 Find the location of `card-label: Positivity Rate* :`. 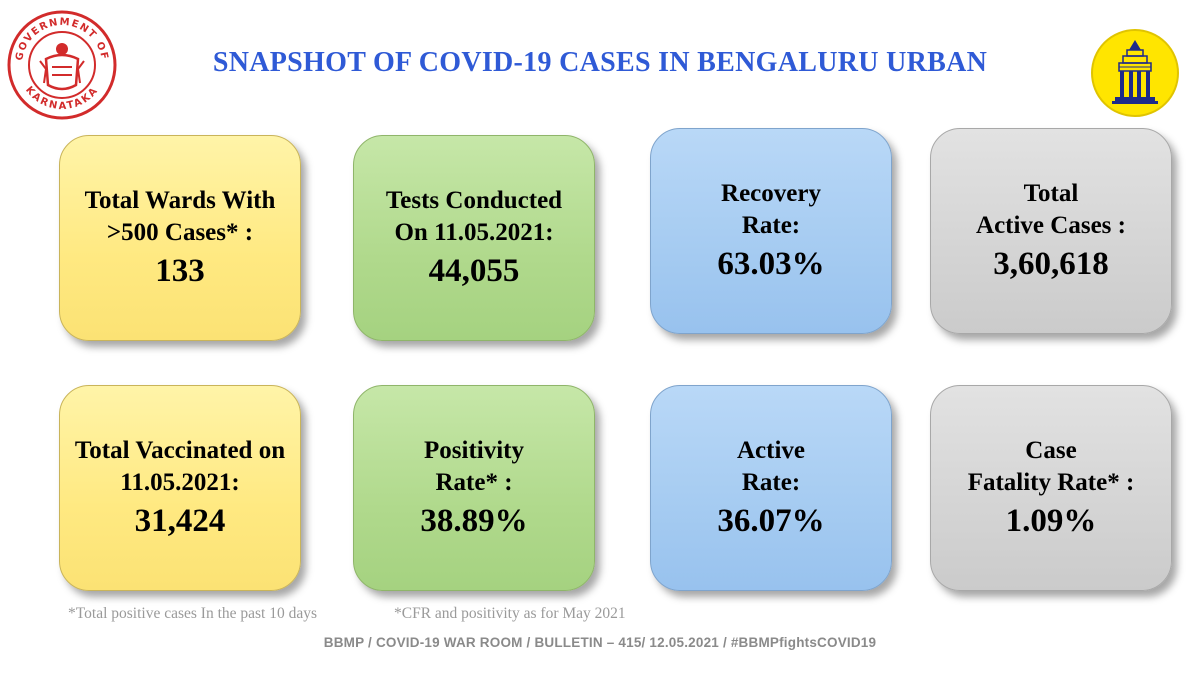

card-label: Positivity Rate* : is located at coordinates (474, 466).